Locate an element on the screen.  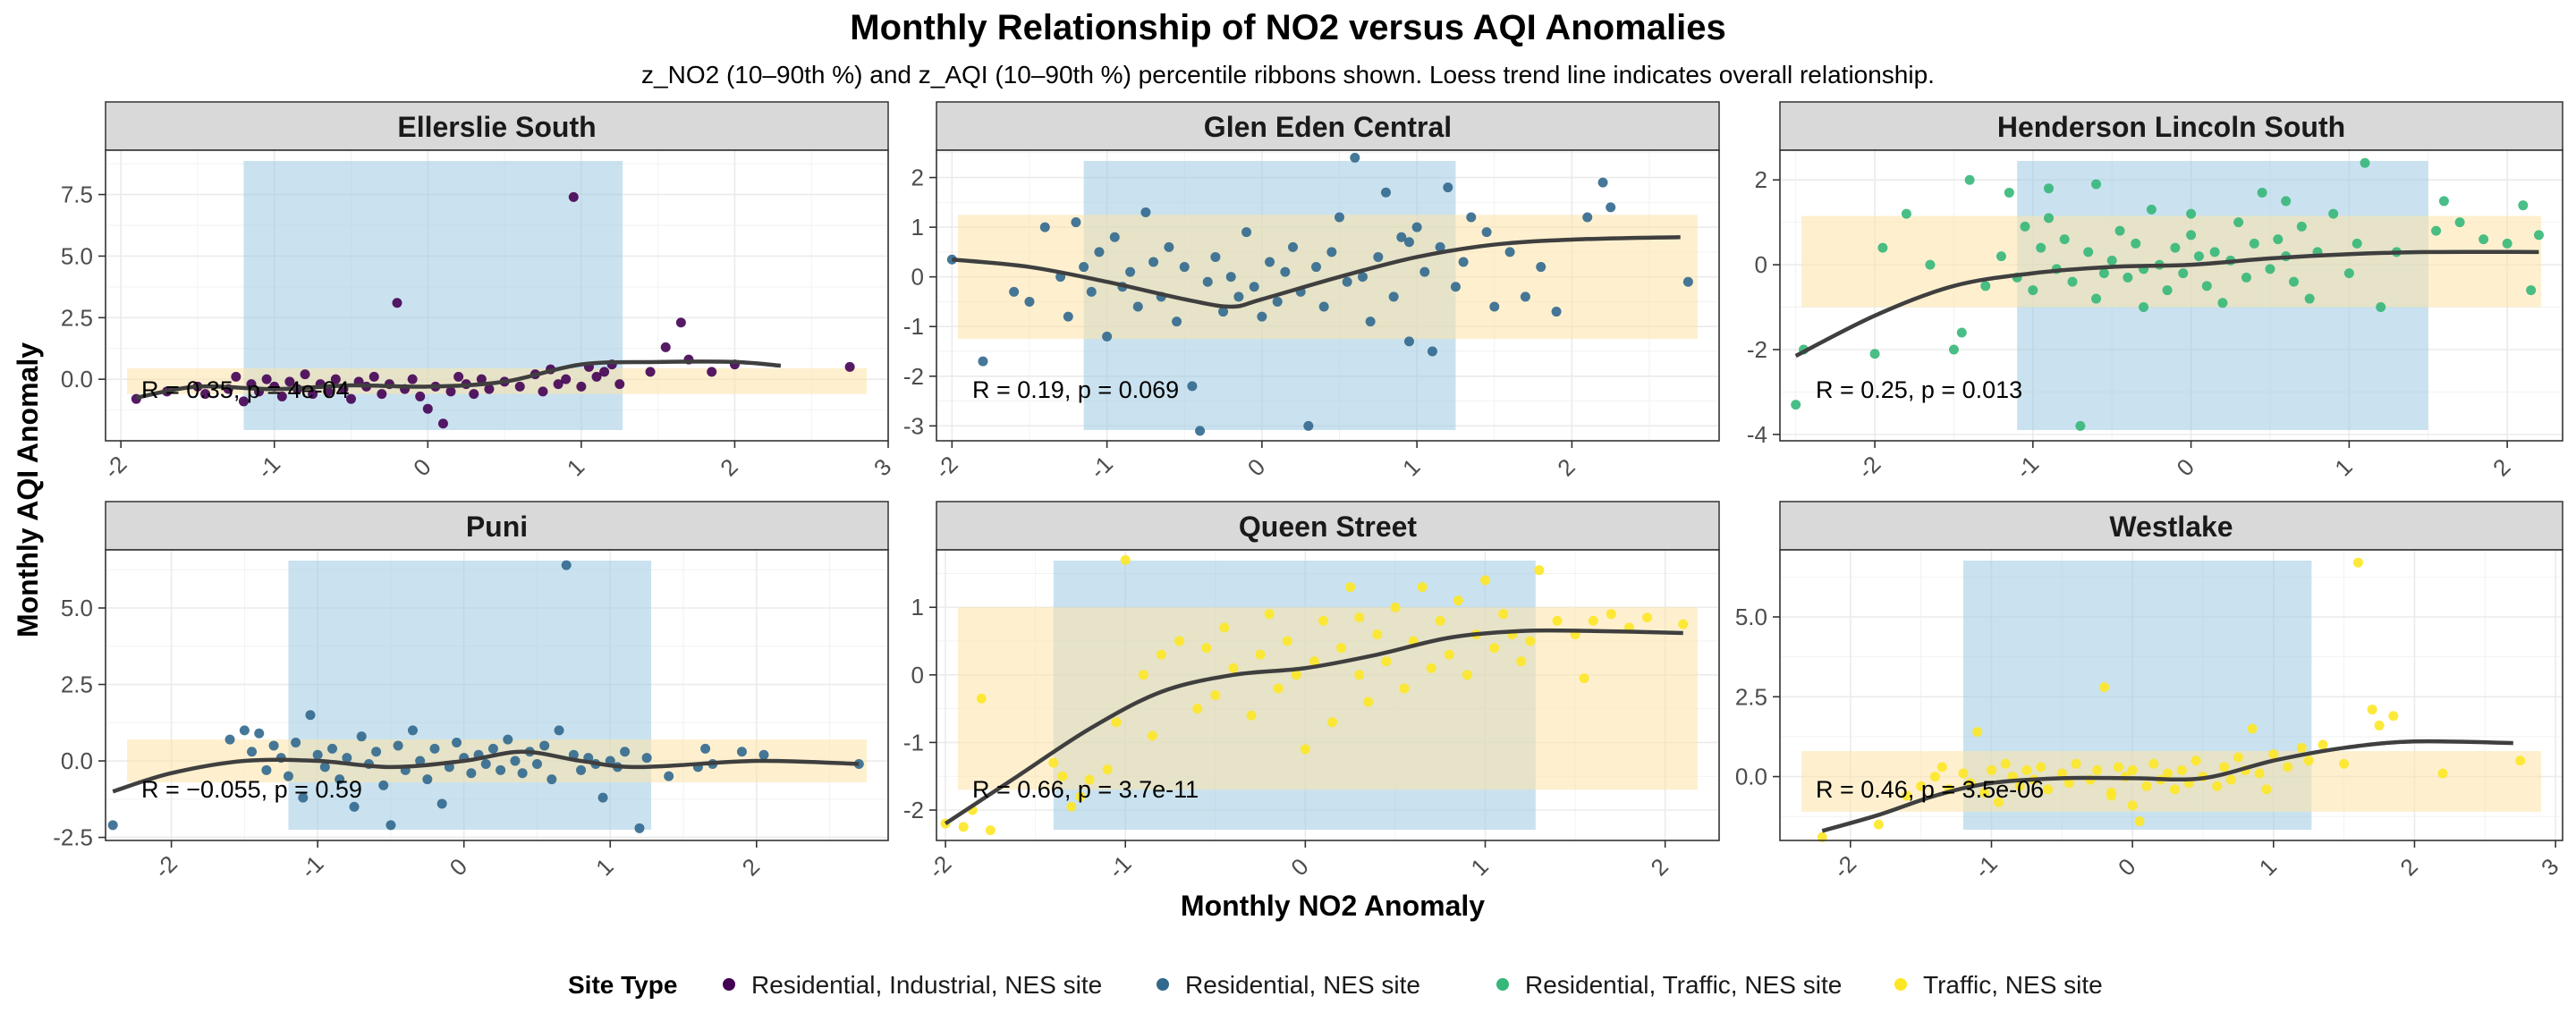
y-tick-label: 5.0 is located at coordinates (1751, 617).